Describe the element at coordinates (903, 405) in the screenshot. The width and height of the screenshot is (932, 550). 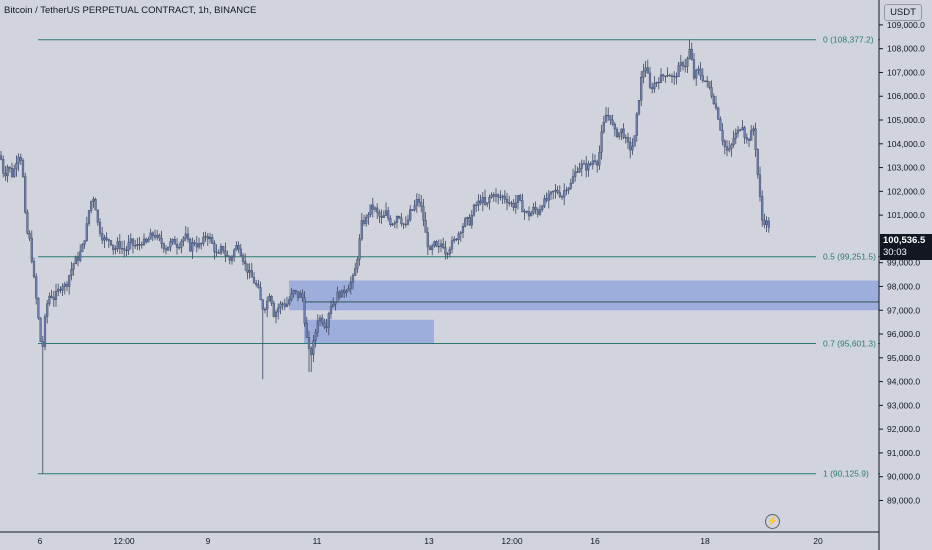
I see `price-tick-label: 93,000.0` at that location.